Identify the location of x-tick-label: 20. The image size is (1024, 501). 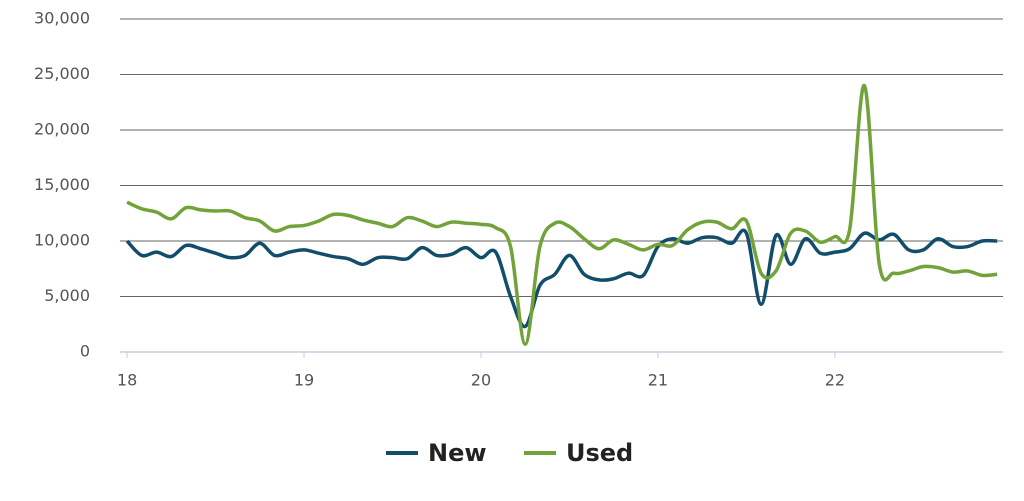
(481, 380).